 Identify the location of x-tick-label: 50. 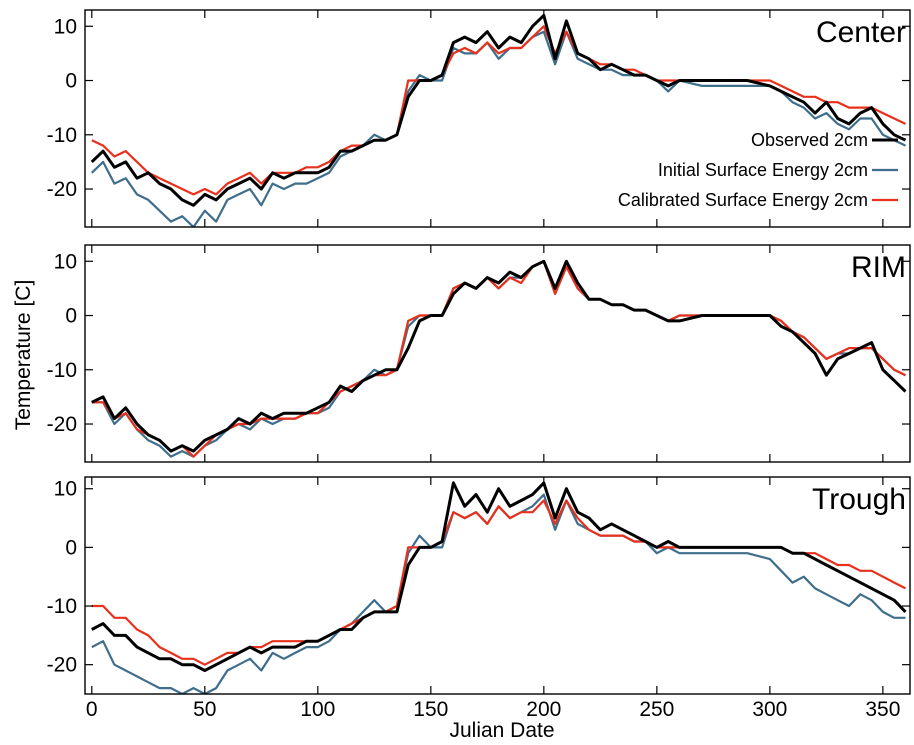
(204, 709).